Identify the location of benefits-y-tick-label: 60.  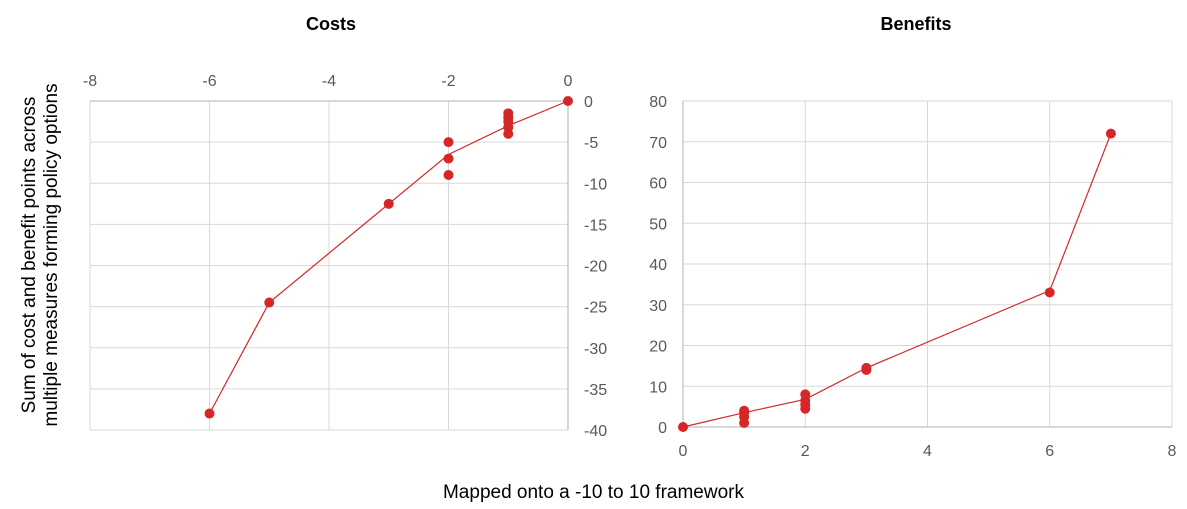
(658, 184).